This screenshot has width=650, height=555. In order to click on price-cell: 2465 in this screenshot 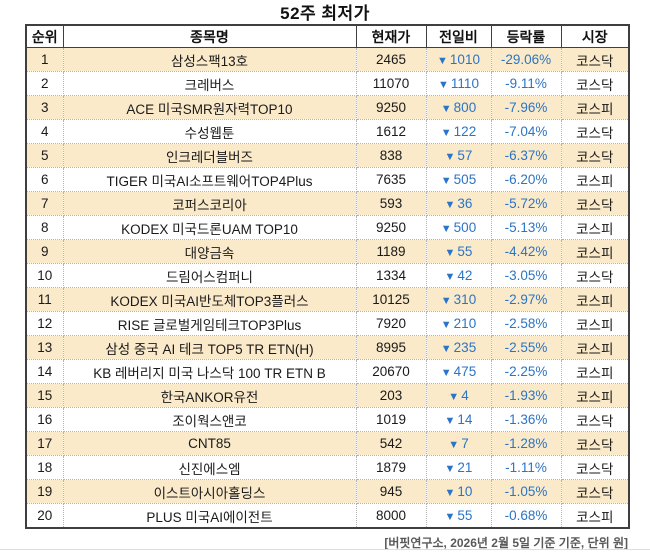, I will do `click(391, 59)`.